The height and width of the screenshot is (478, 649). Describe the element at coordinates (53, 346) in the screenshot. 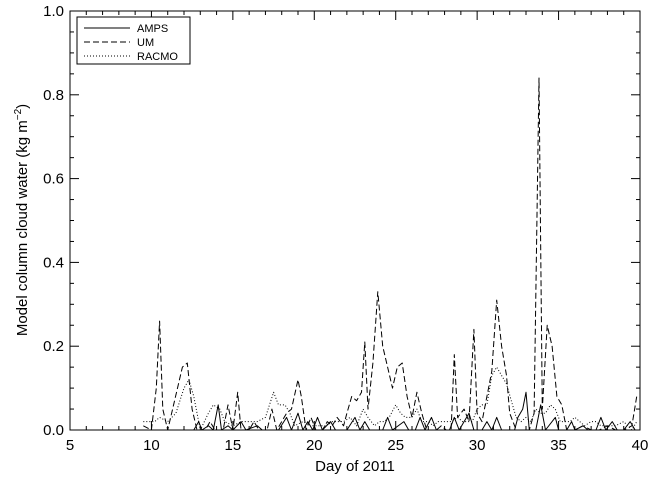

I see `y-tick-label: 0.2` at that location.